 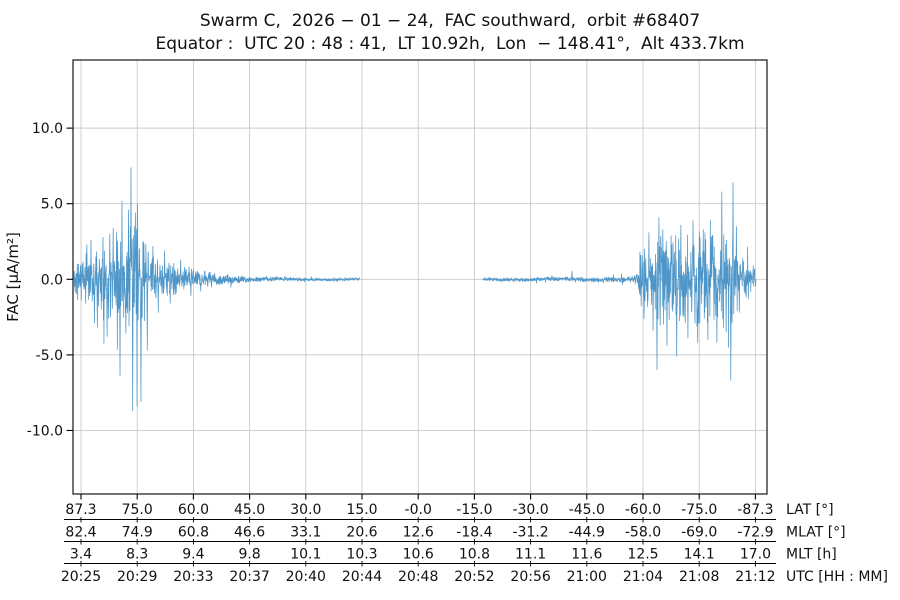 What do you see at coordinates (306, 577) in the screenshot?
I see `x-tick-label: 20:40` at bounding box center [306, 577].